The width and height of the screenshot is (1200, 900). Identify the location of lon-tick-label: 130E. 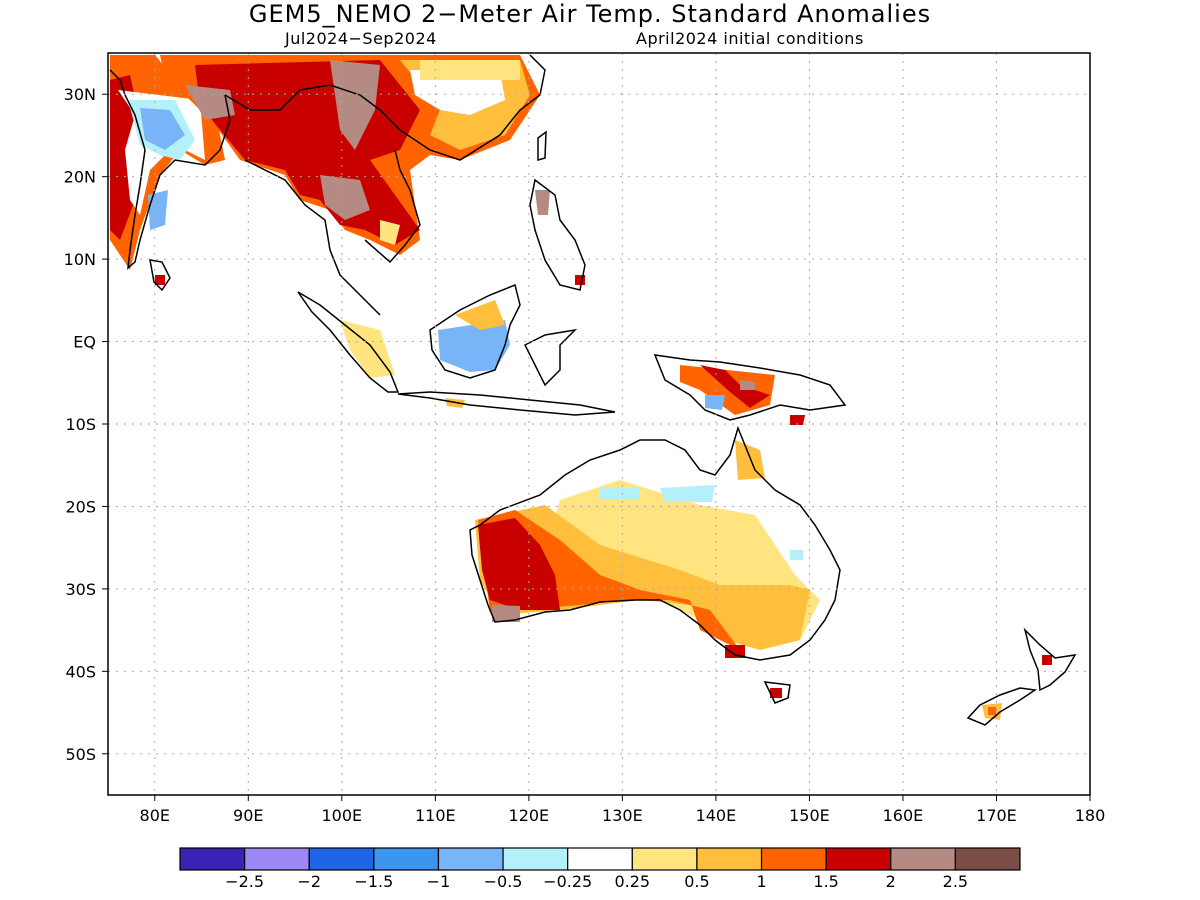
(622, 815).